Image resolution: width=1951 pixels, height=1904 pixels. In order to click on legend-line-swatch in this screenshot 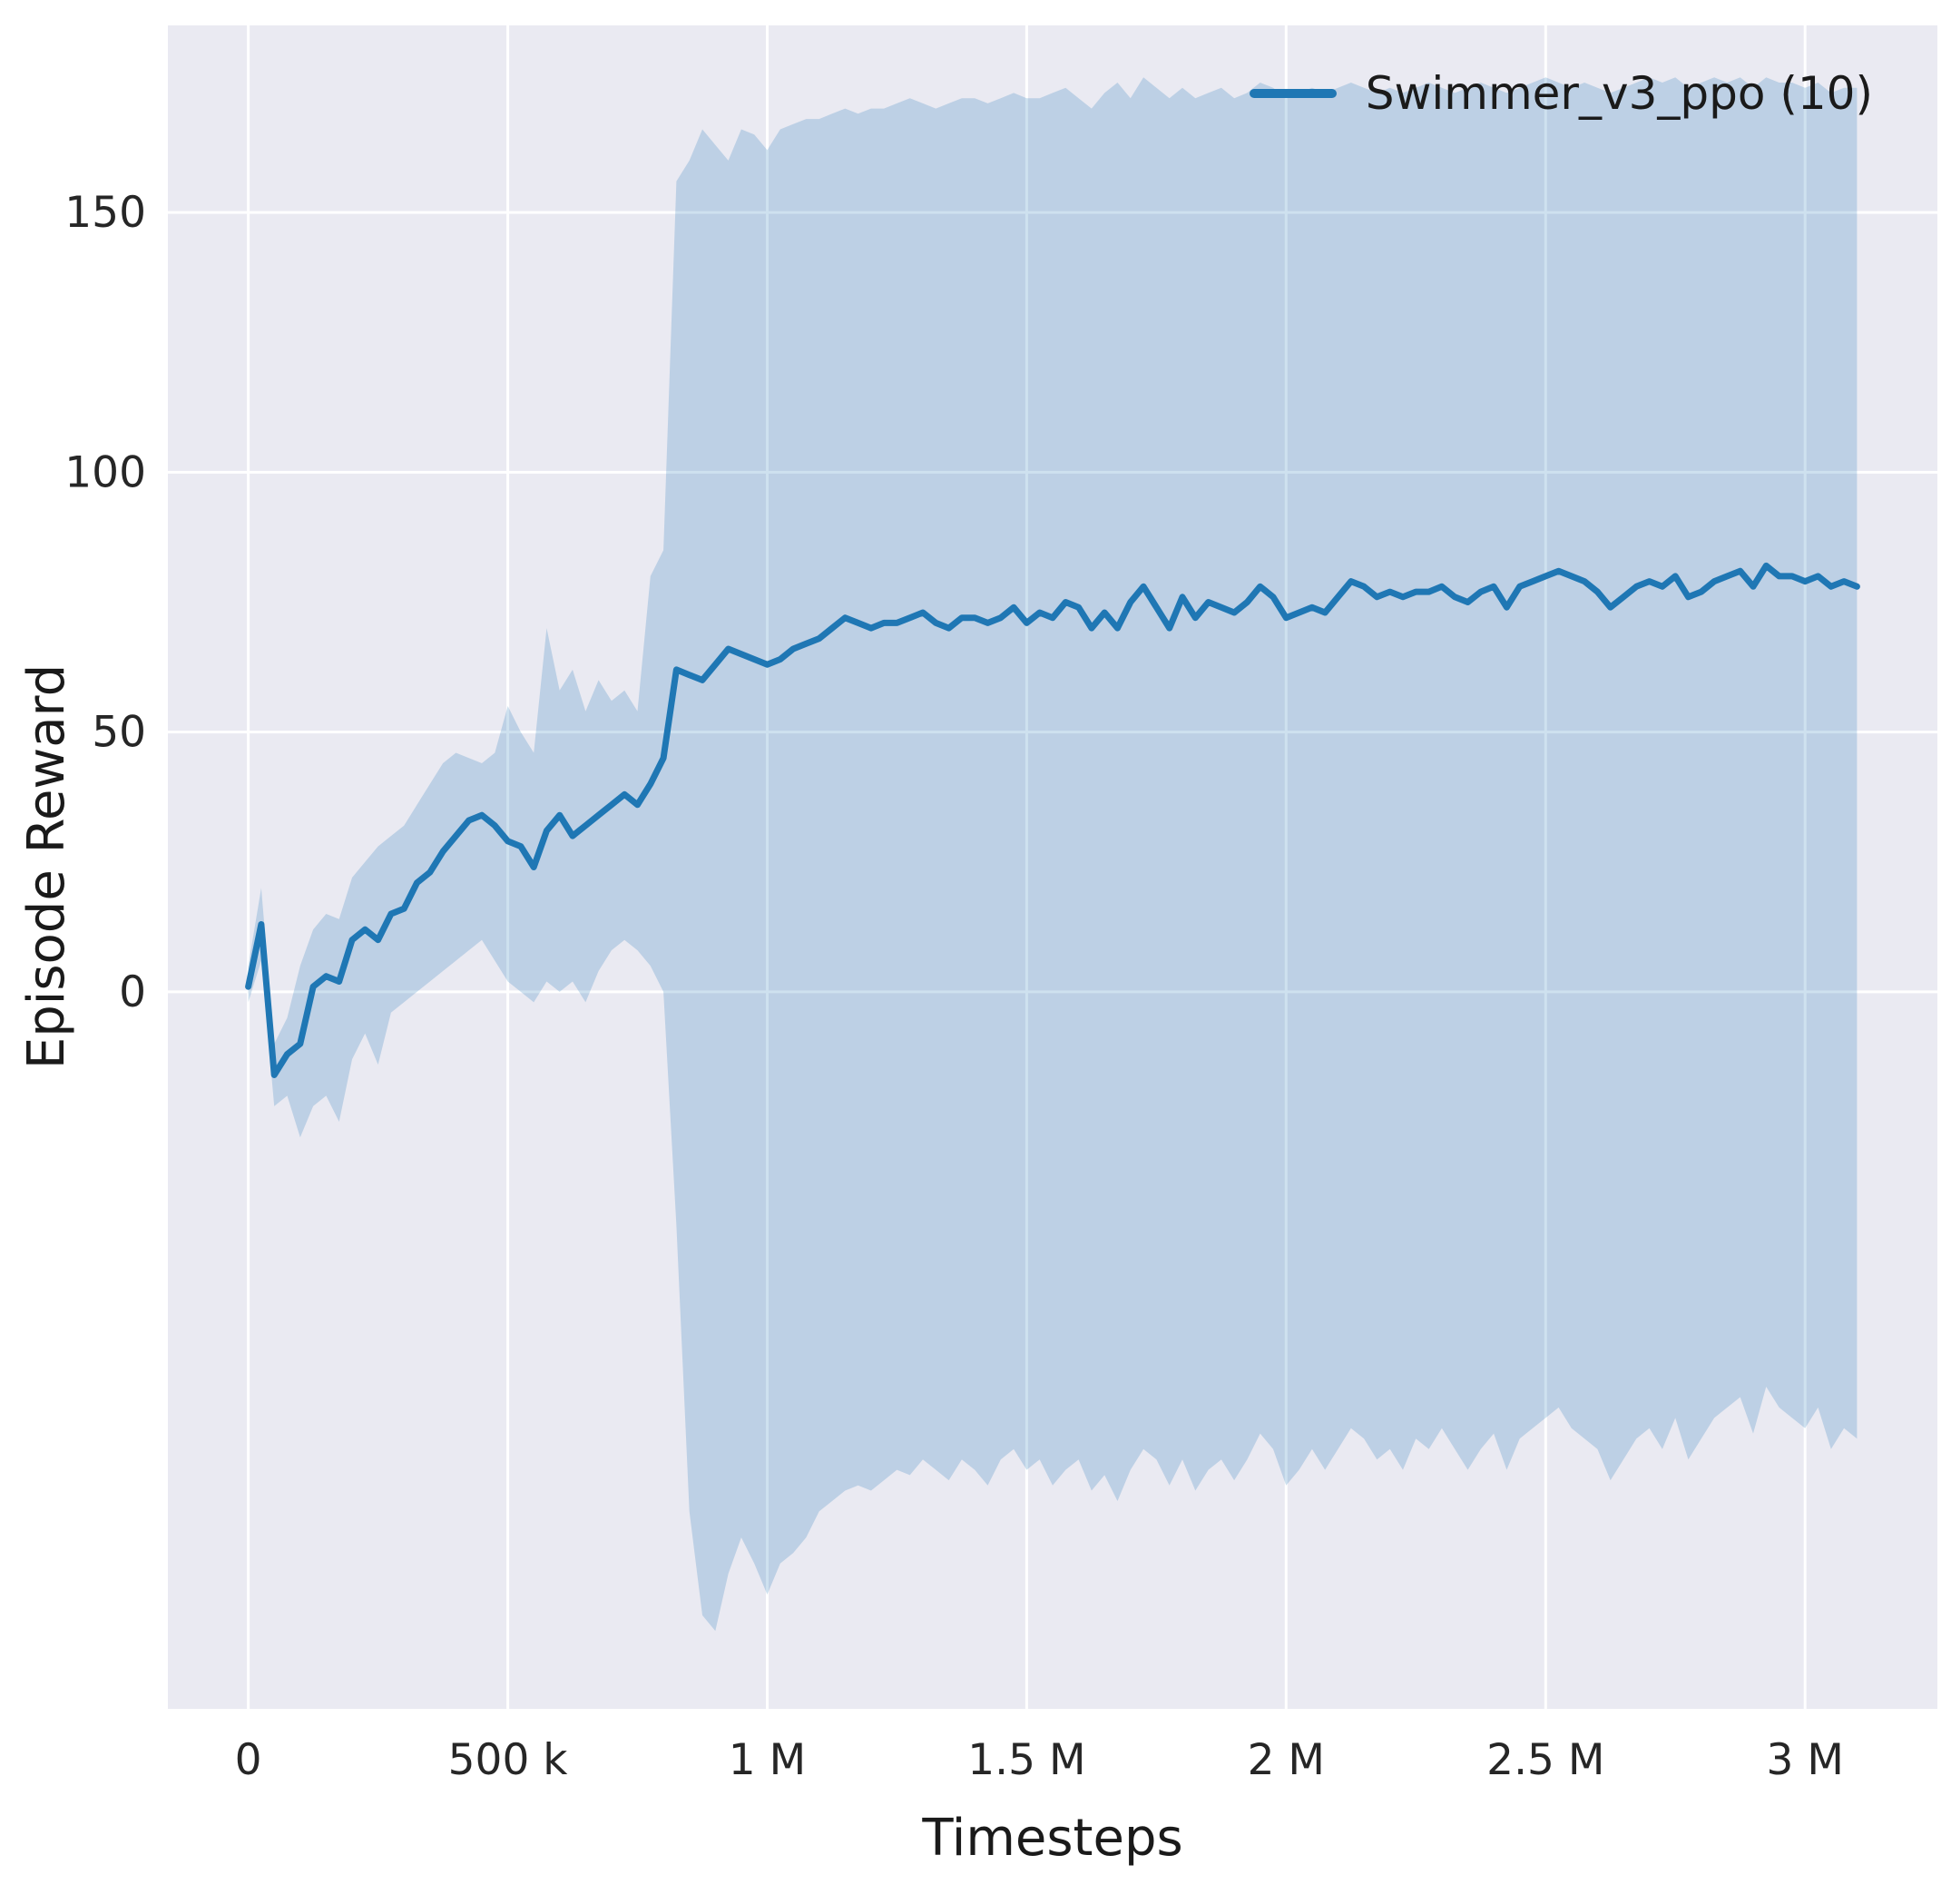, I will do `click(1293, 93)`.